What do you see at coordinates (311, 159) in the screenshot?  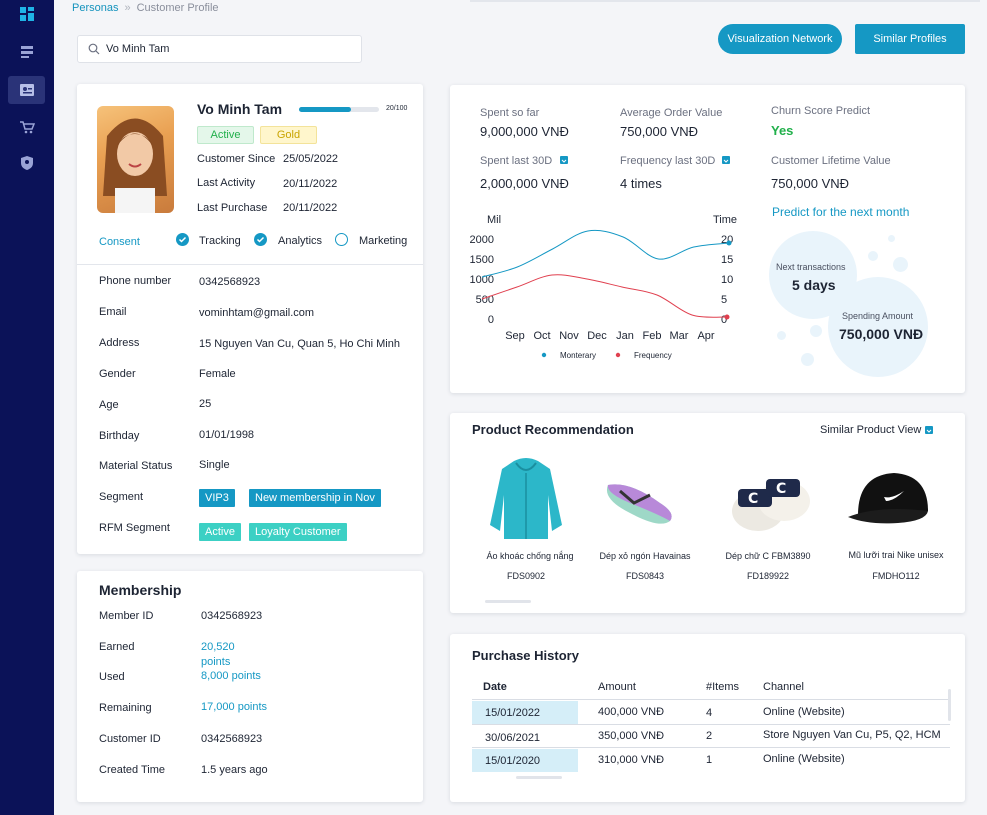 I see `customer-since-value: 25/05/2022` at bounding box center [311, 159].